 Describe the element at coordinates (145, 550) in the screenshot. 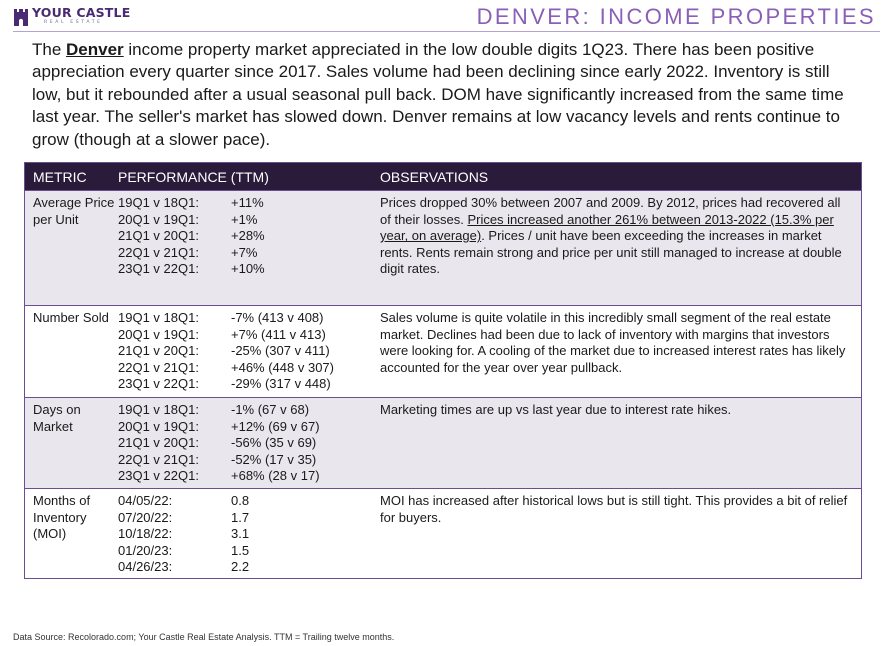

I see `period-label: 01/20/23:` at that location.